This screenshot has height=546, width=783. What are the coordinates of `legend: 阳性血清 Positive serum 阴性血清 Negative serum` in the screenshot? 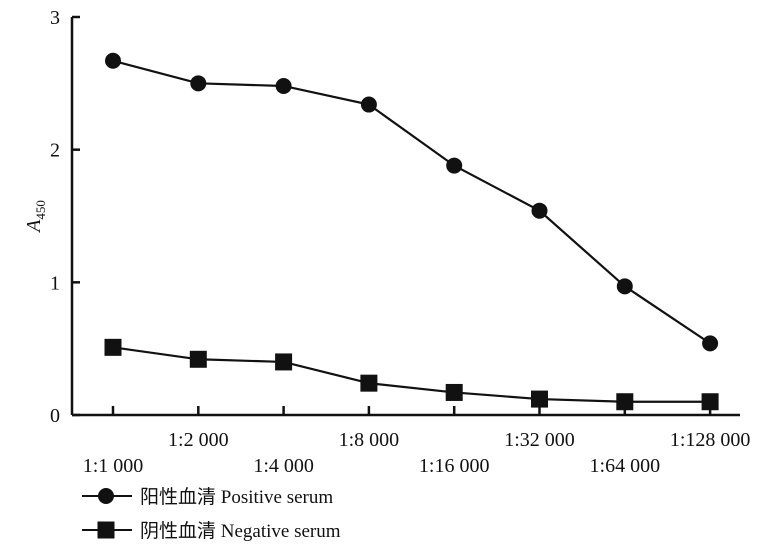 It's located at (211, 514).